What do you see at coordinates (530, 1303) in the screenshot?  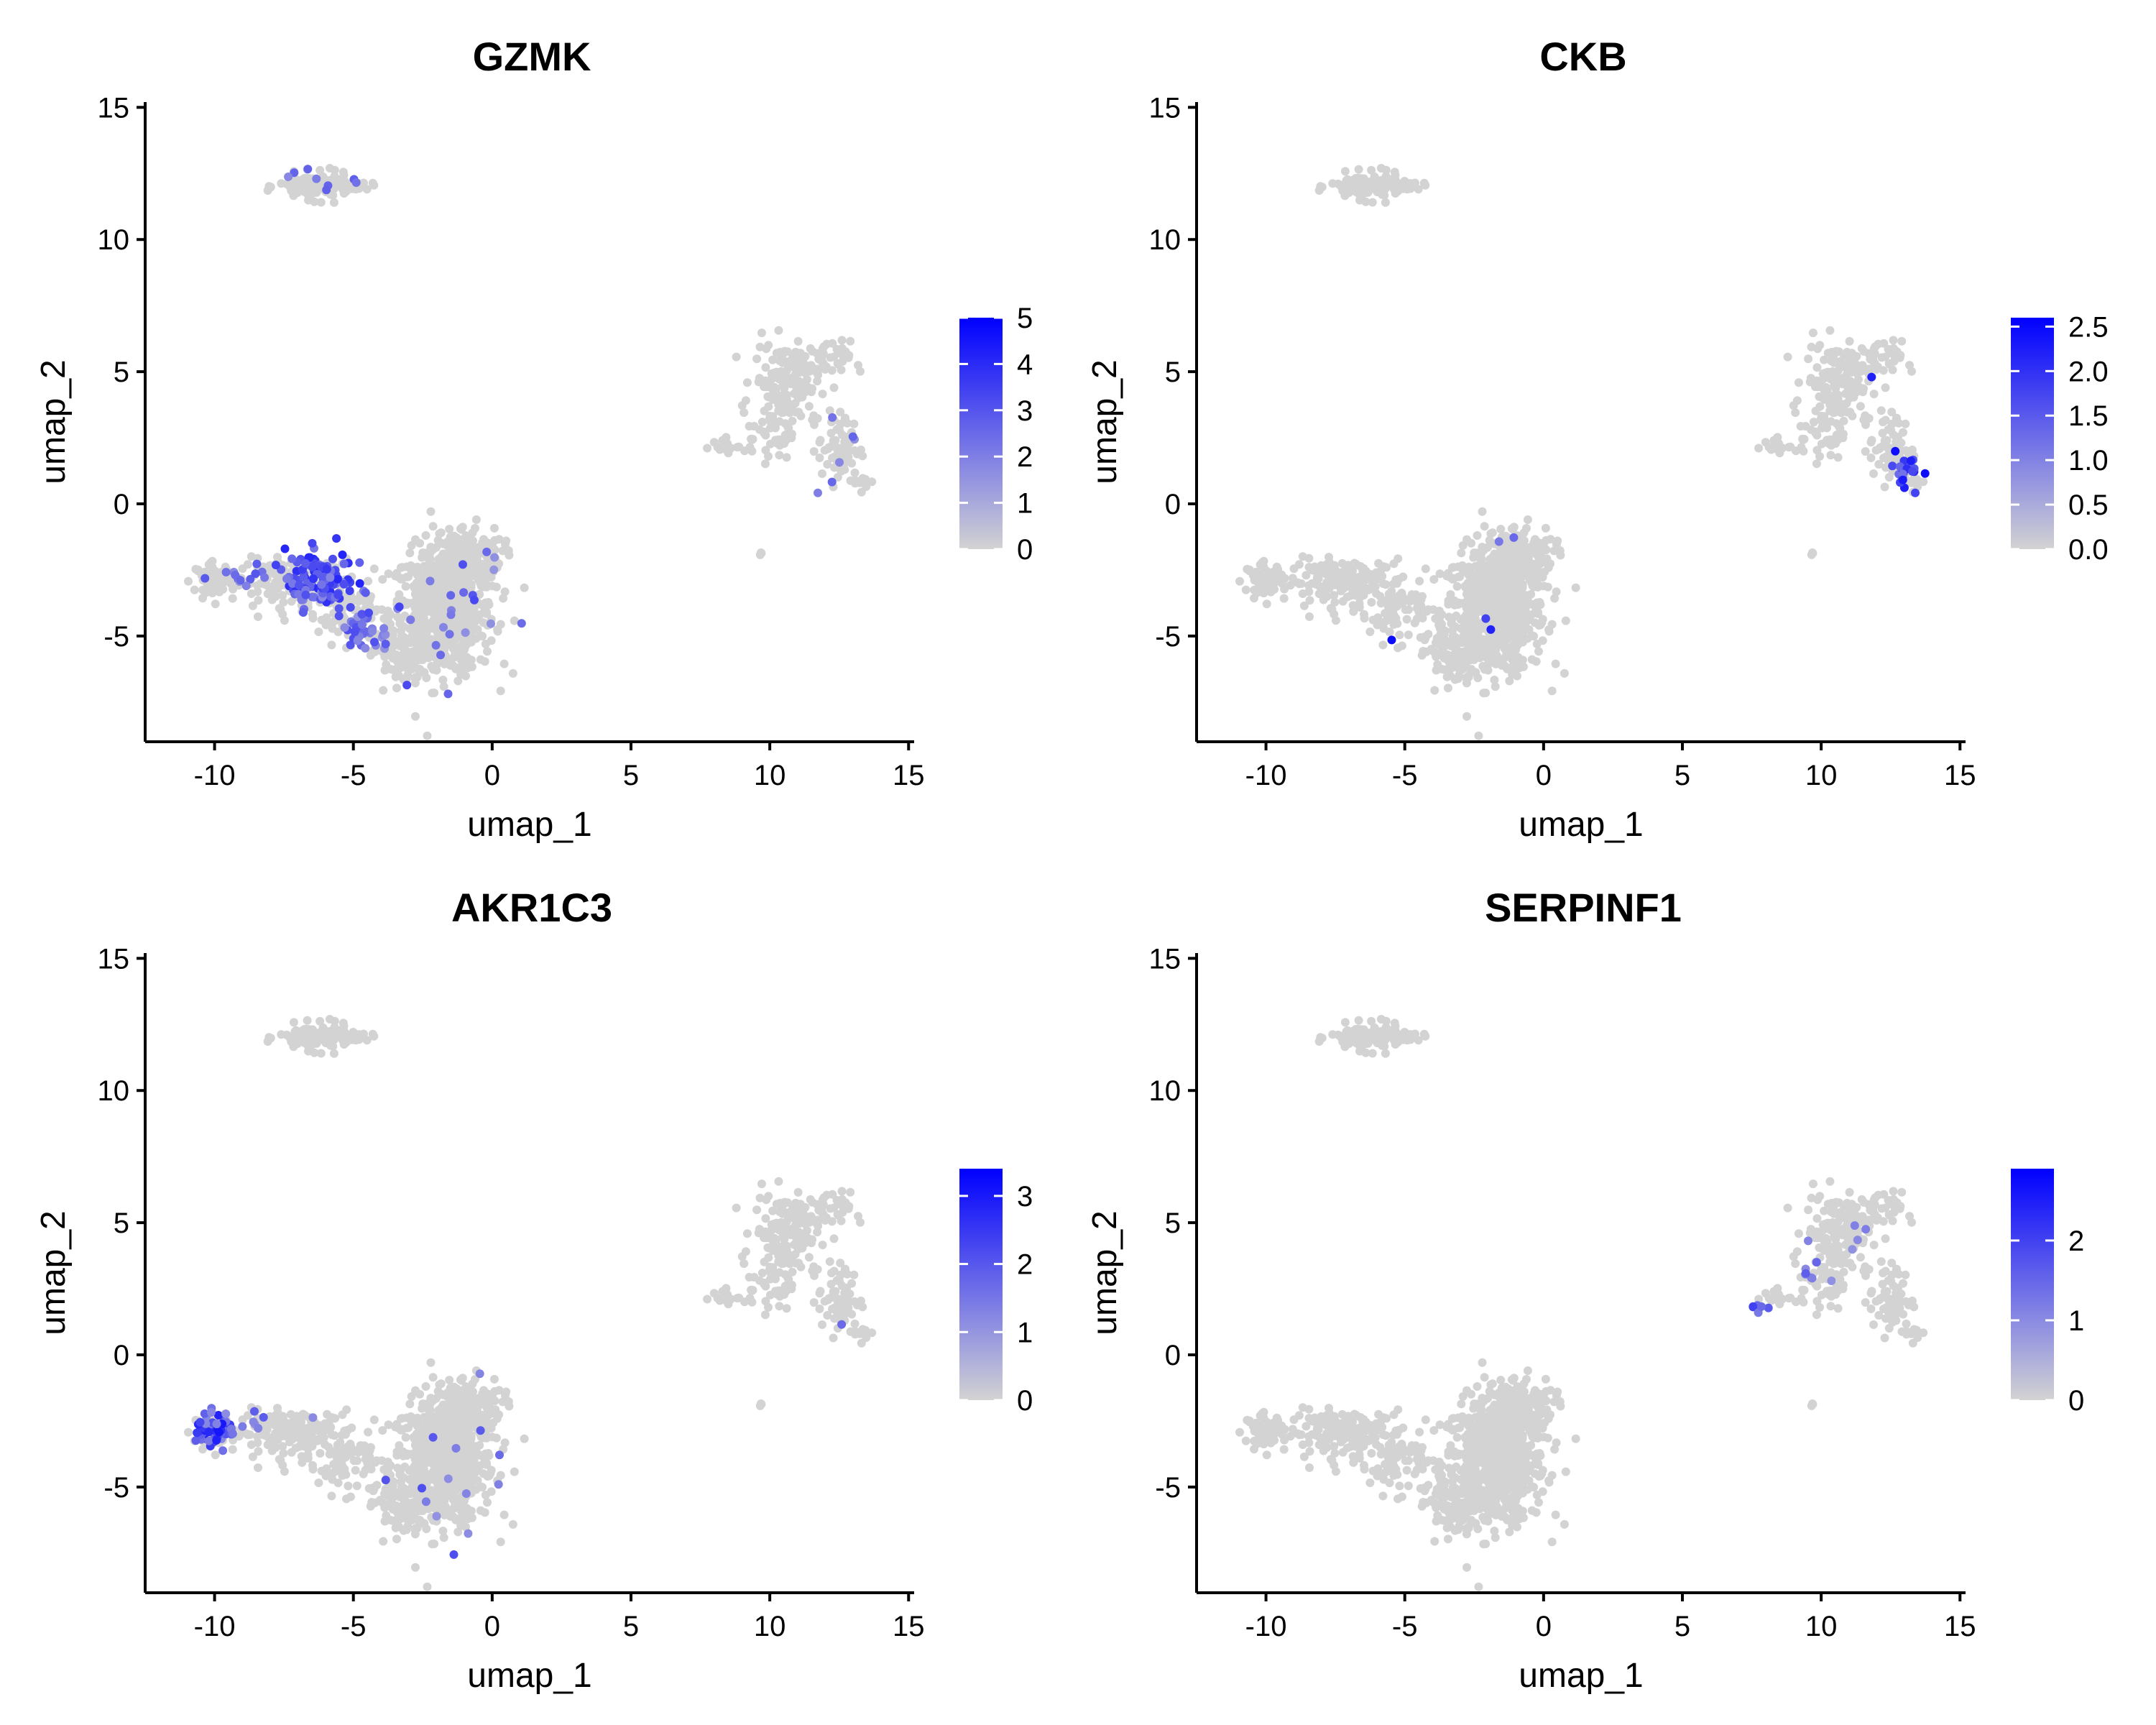 I see `scatter-points` at bounding box center [530, 1303].